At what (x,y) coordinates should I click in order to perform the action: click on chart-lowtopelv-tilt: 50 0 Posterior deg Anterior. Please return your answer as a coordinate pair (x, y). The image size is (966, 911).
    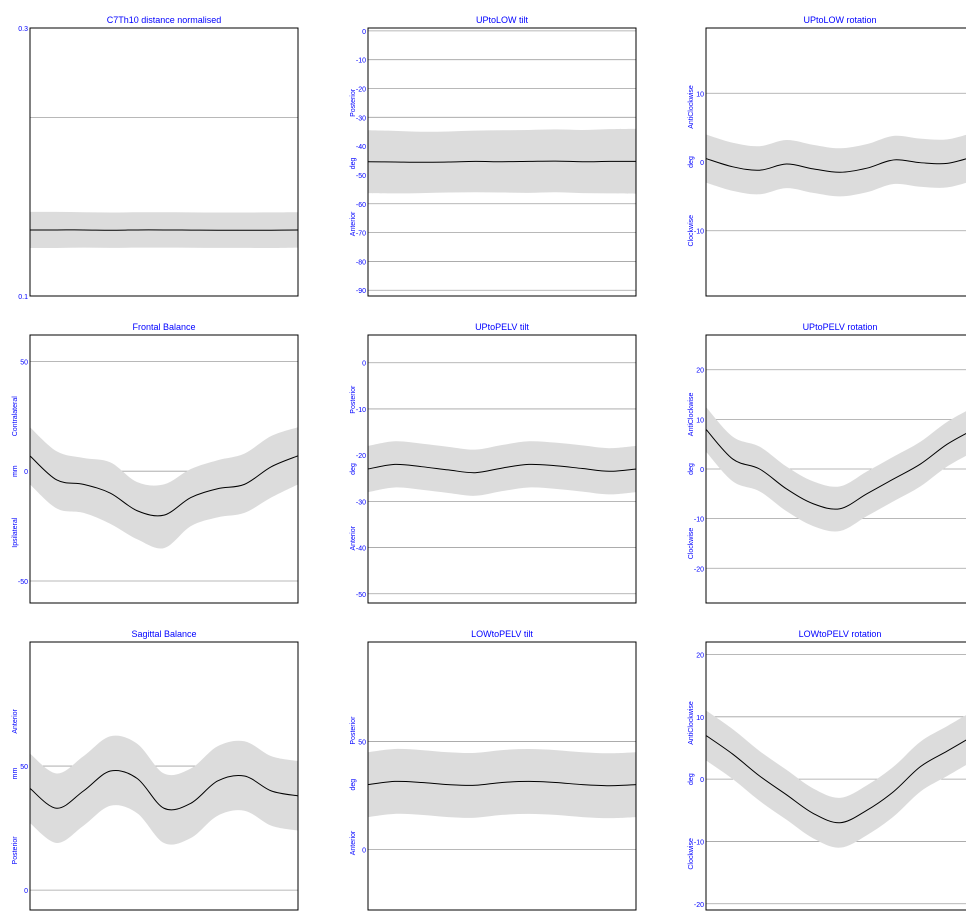
    Looking at the image, I should click on (487, 776).